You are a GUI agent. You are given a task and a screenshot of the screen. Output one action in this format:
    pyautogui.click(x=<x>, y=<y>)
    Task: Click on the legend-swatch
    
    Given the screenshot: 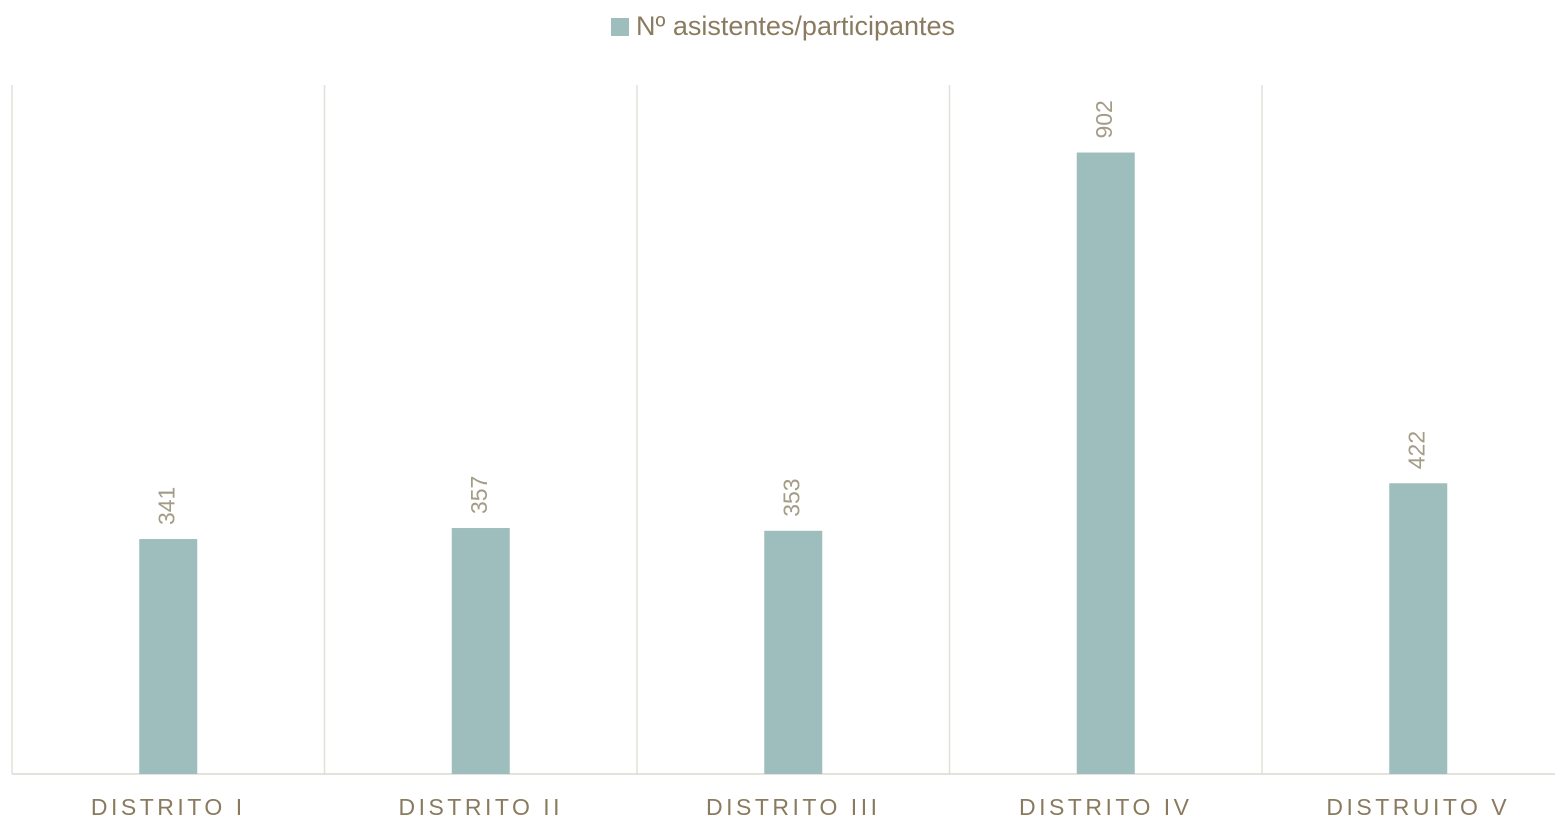 What is the action you would take?
    pyautogui.click(x=620, y=27)
    